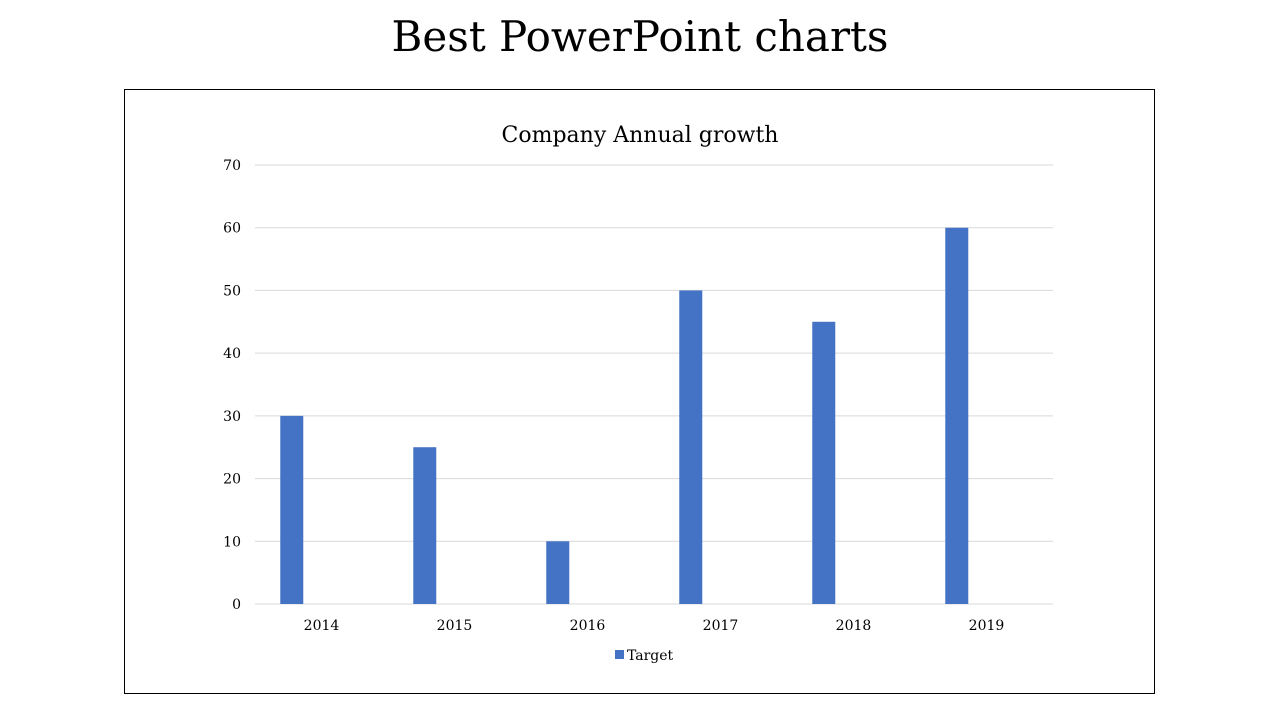 The image size is (1280, 720). Describe the element at coordinates (957, 415) in the screenshot. I see `bar-2019` at that location.